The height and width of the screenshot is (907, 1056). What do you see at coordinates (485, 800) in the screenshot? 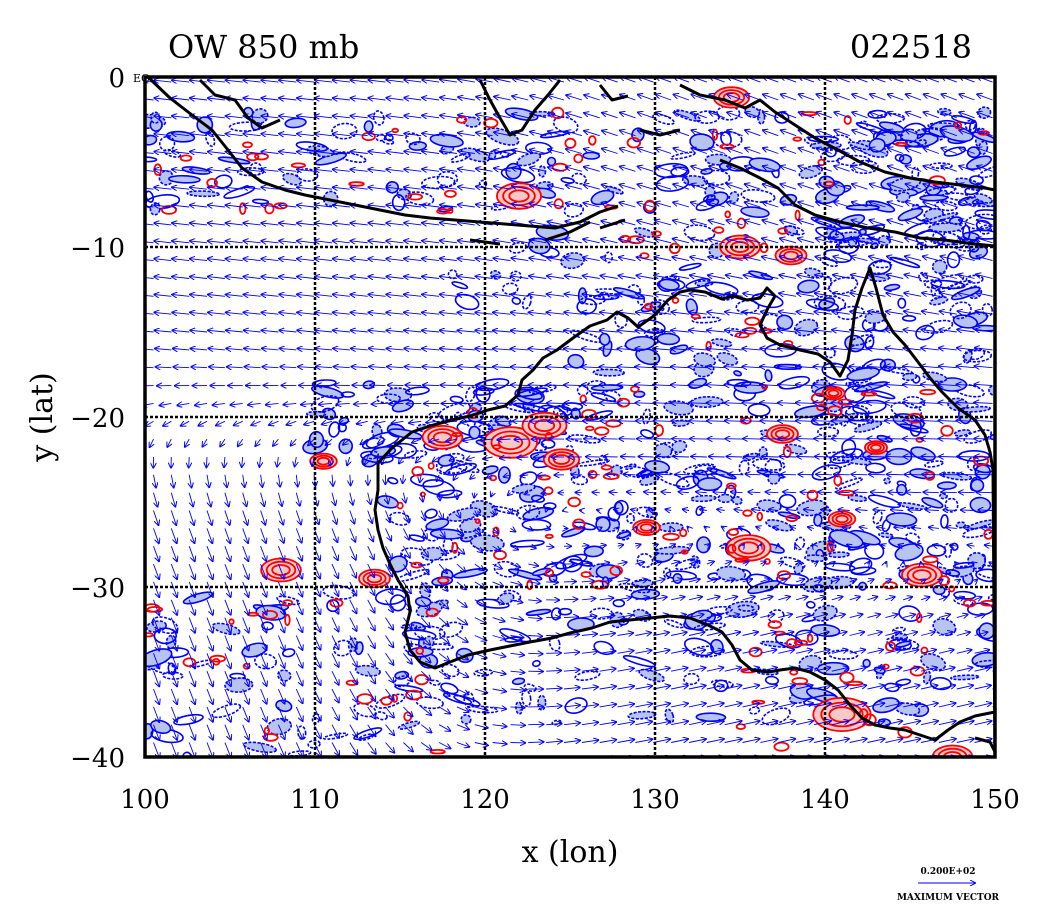
I see `x-tick-label: 120` at bounding box center [485, 800].